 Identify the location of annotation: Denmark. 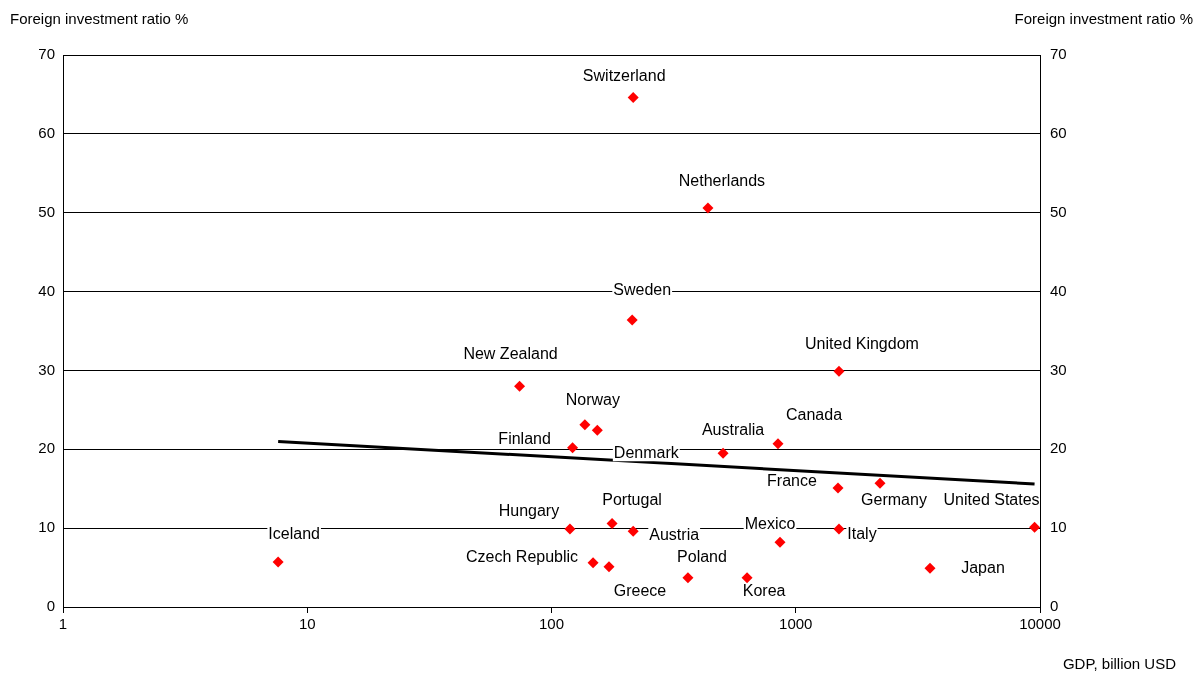
(646, 452).